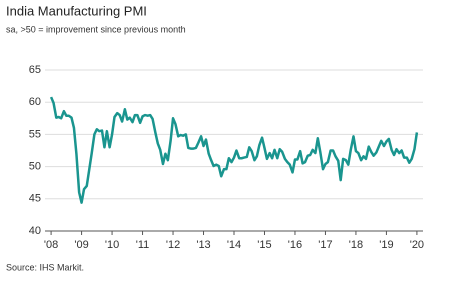  Describe the element at coordinates (264, 245) in the screenshot. I see `x-tick-label: '15` at that location.